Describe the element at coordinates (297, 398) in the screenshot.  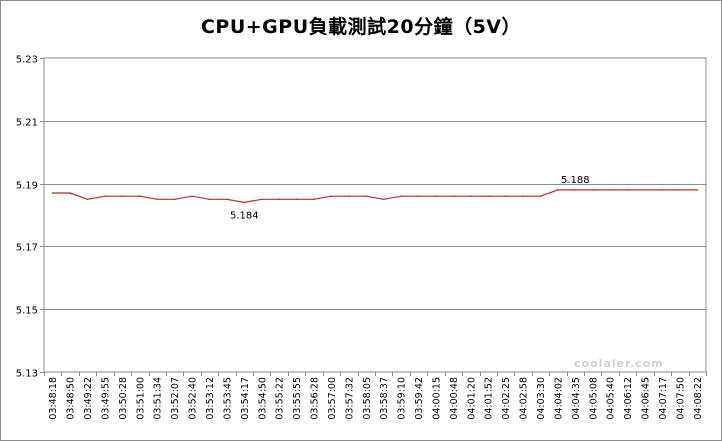
I see `x-tick-label: 03:55:55` at that location.